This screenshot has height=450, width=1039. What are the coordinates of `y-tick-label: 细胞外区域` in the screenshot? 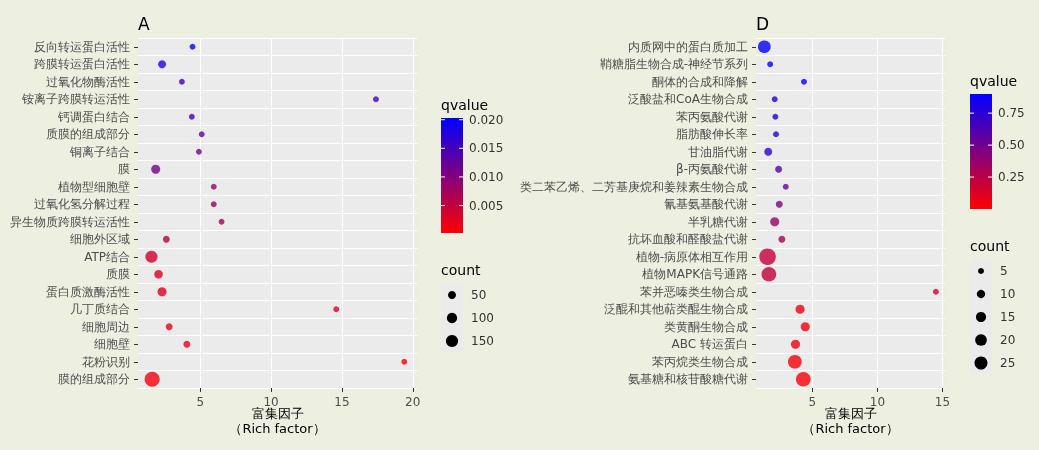 It's located at (100, 239).